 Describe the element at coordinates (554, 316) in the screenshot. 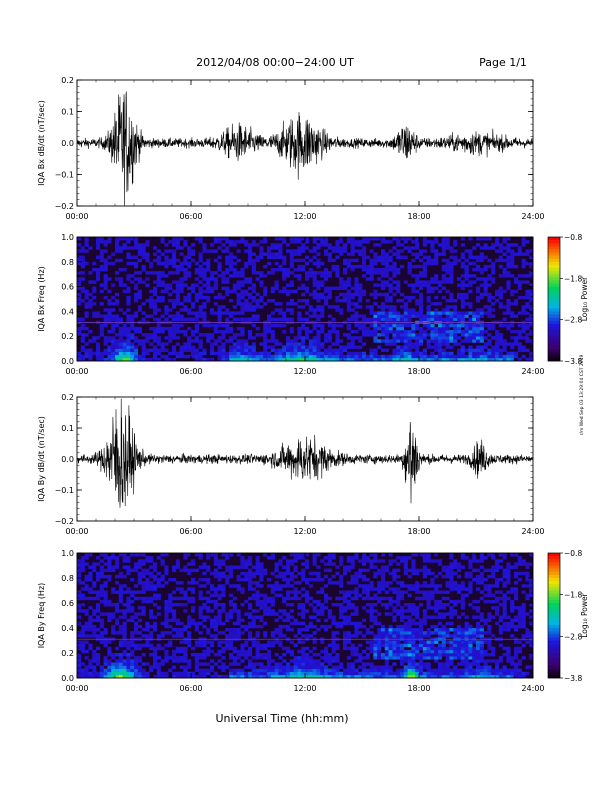

I see `colorbar-swatch` at that location.